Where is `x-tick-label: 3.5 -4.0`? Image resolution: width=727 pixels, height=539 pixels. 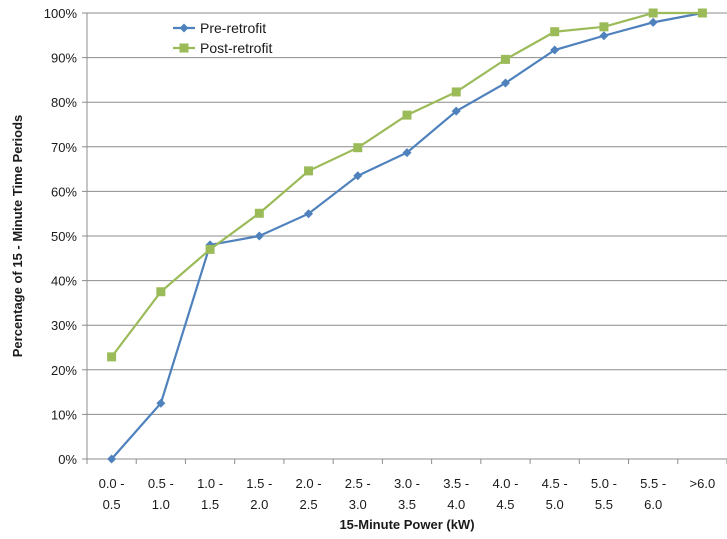 x-tick-label: 3.5 -4.0 is located at coordinates (456, 494).